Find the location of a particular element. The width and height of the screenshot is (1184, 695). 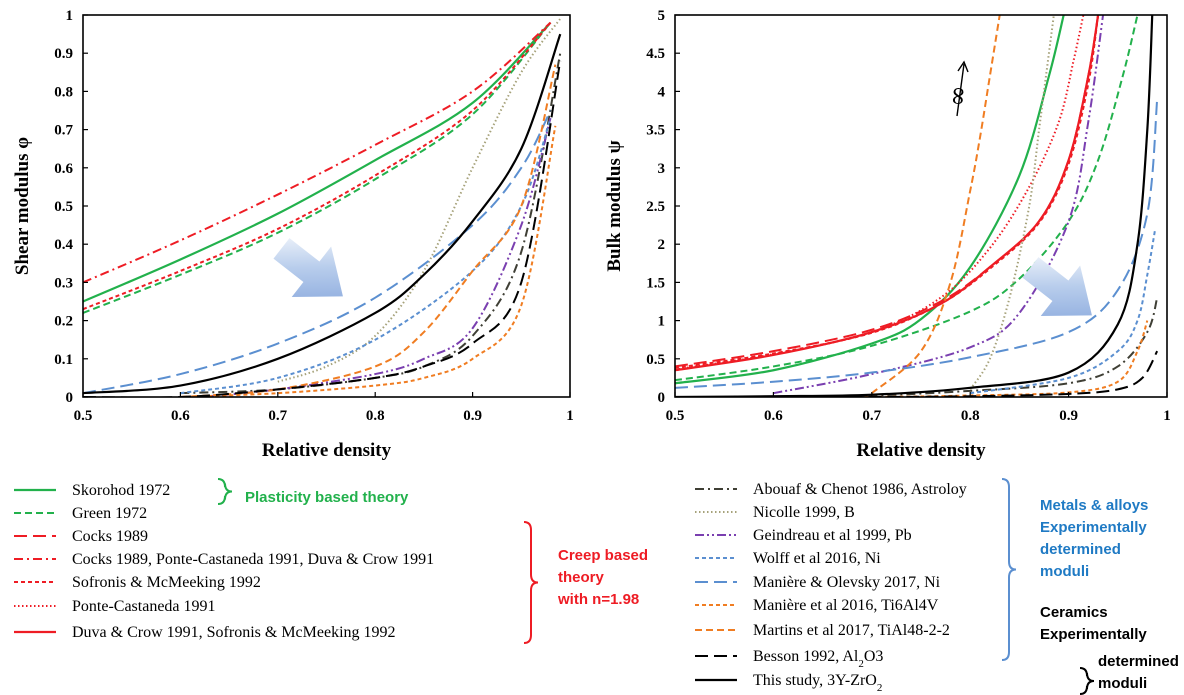

legend-label: Manière et al 2016, Ti6Al4V is located at coordinates (846, 605).